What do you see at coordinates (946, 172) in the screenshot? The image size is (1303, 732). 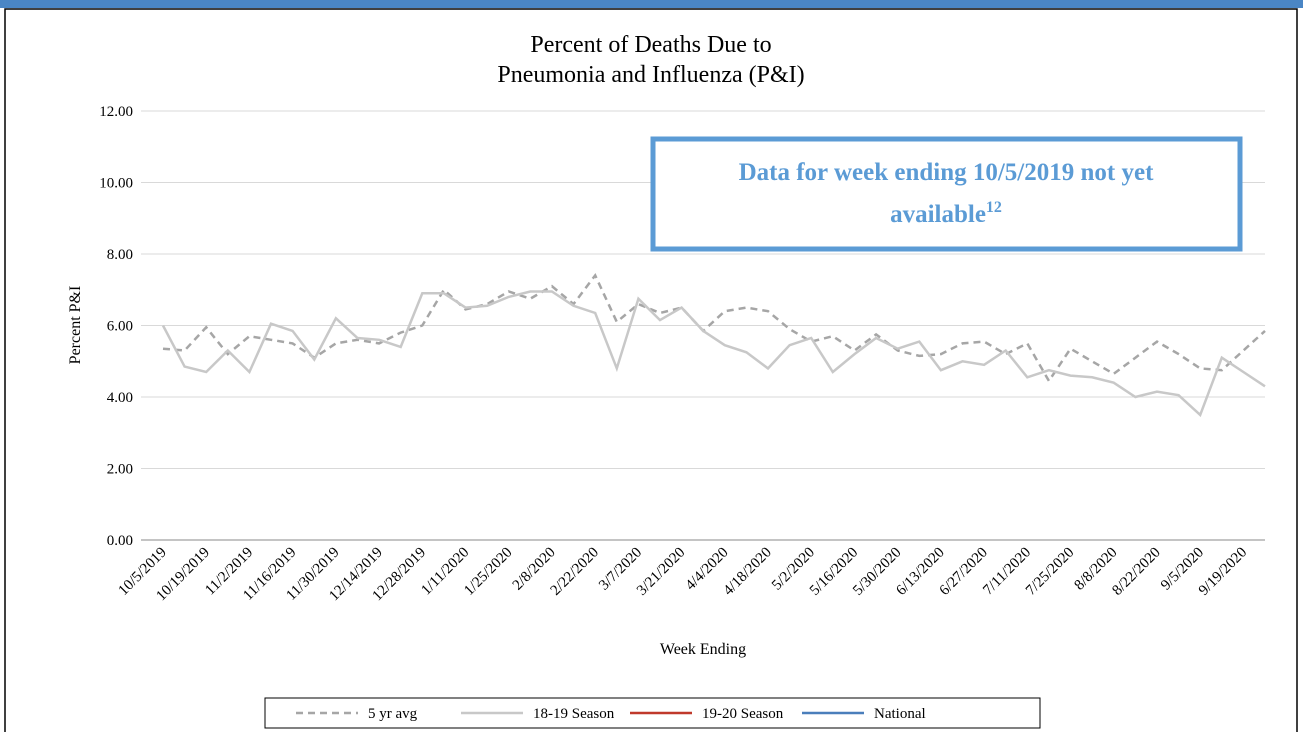 I see `annotation-text: Data for week ending 10/5/2019 not yet` at bounding box center [946, 172].